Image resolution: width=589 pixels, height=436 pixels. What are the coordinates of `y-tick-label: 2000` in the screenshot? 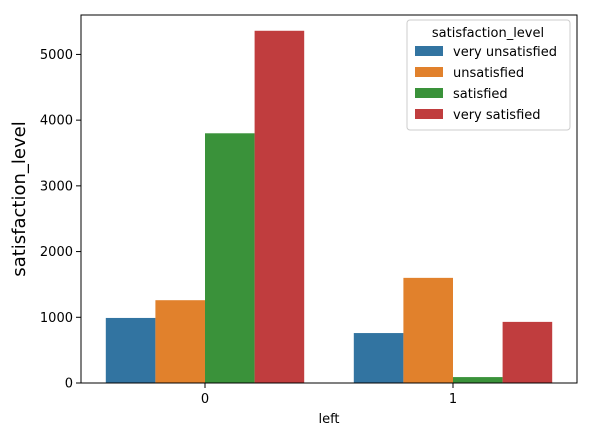 It's located at (56, 252).